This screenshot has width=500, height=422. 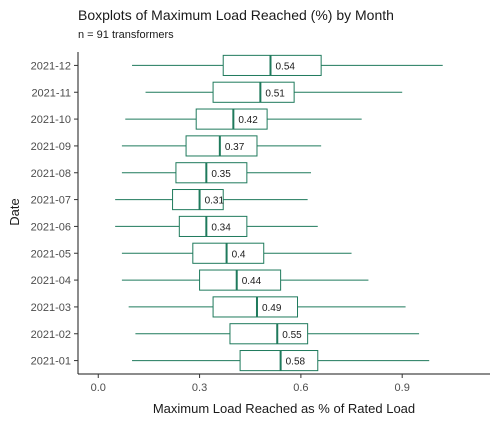 What do you see at coordinates (235, 147) in the screenshot?
I see `median-label: 0.37` at bounding box center [235, 147].